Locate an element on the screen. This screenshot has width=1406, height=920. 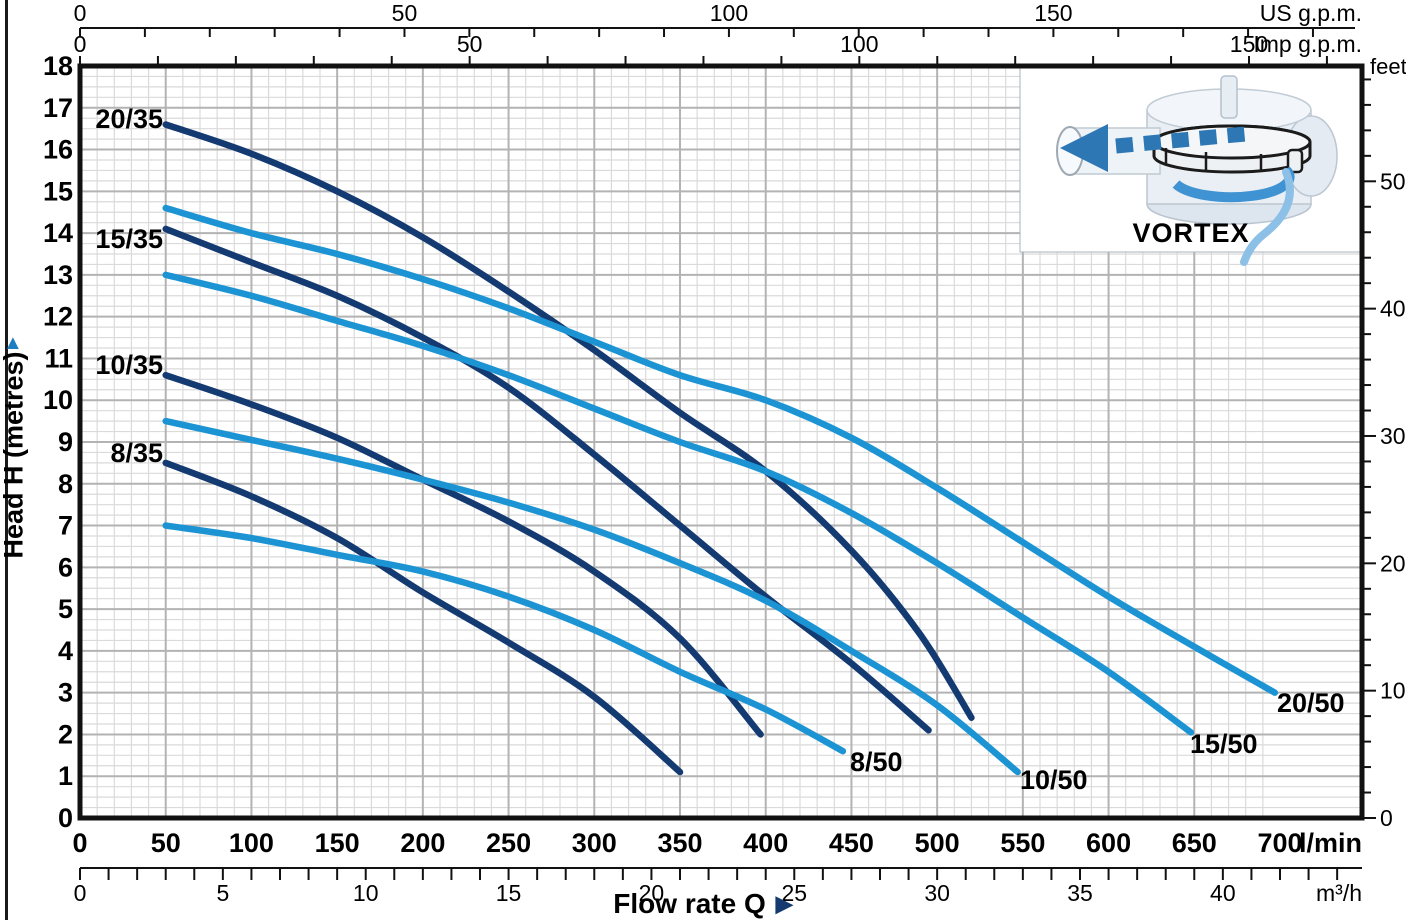
x-axis-title-text: Flow rate Q is located at coordinates (689, 903).